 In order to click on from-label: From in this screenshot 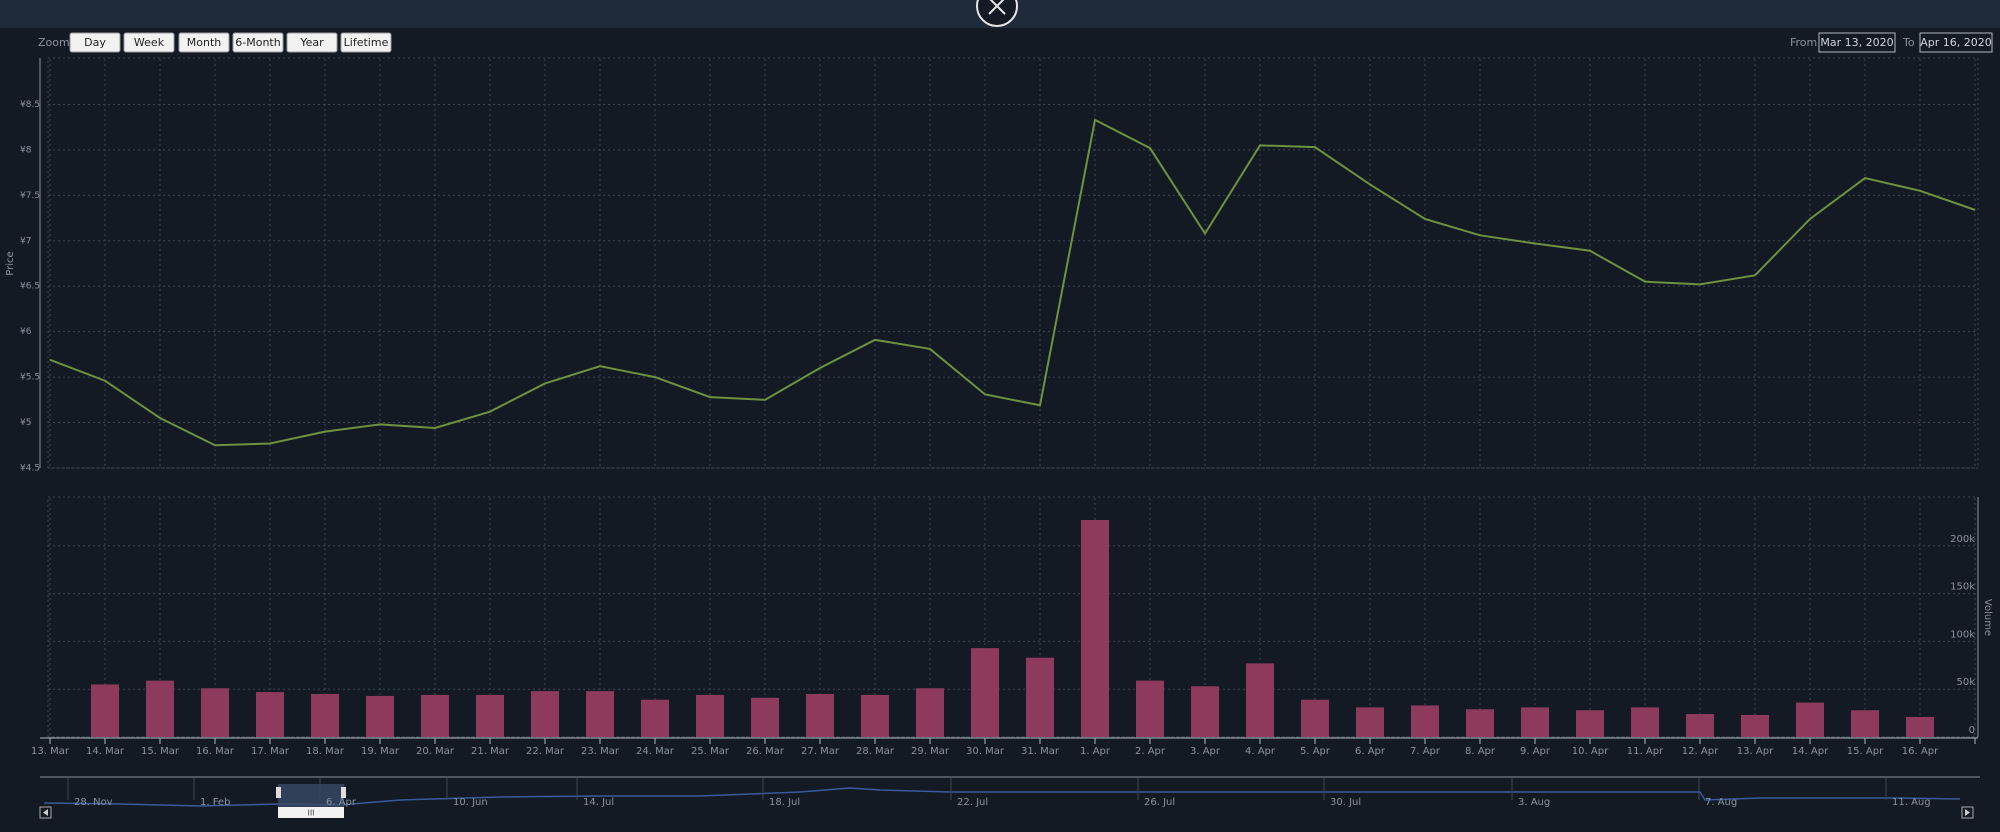, I will do `click(1803, 42)`.